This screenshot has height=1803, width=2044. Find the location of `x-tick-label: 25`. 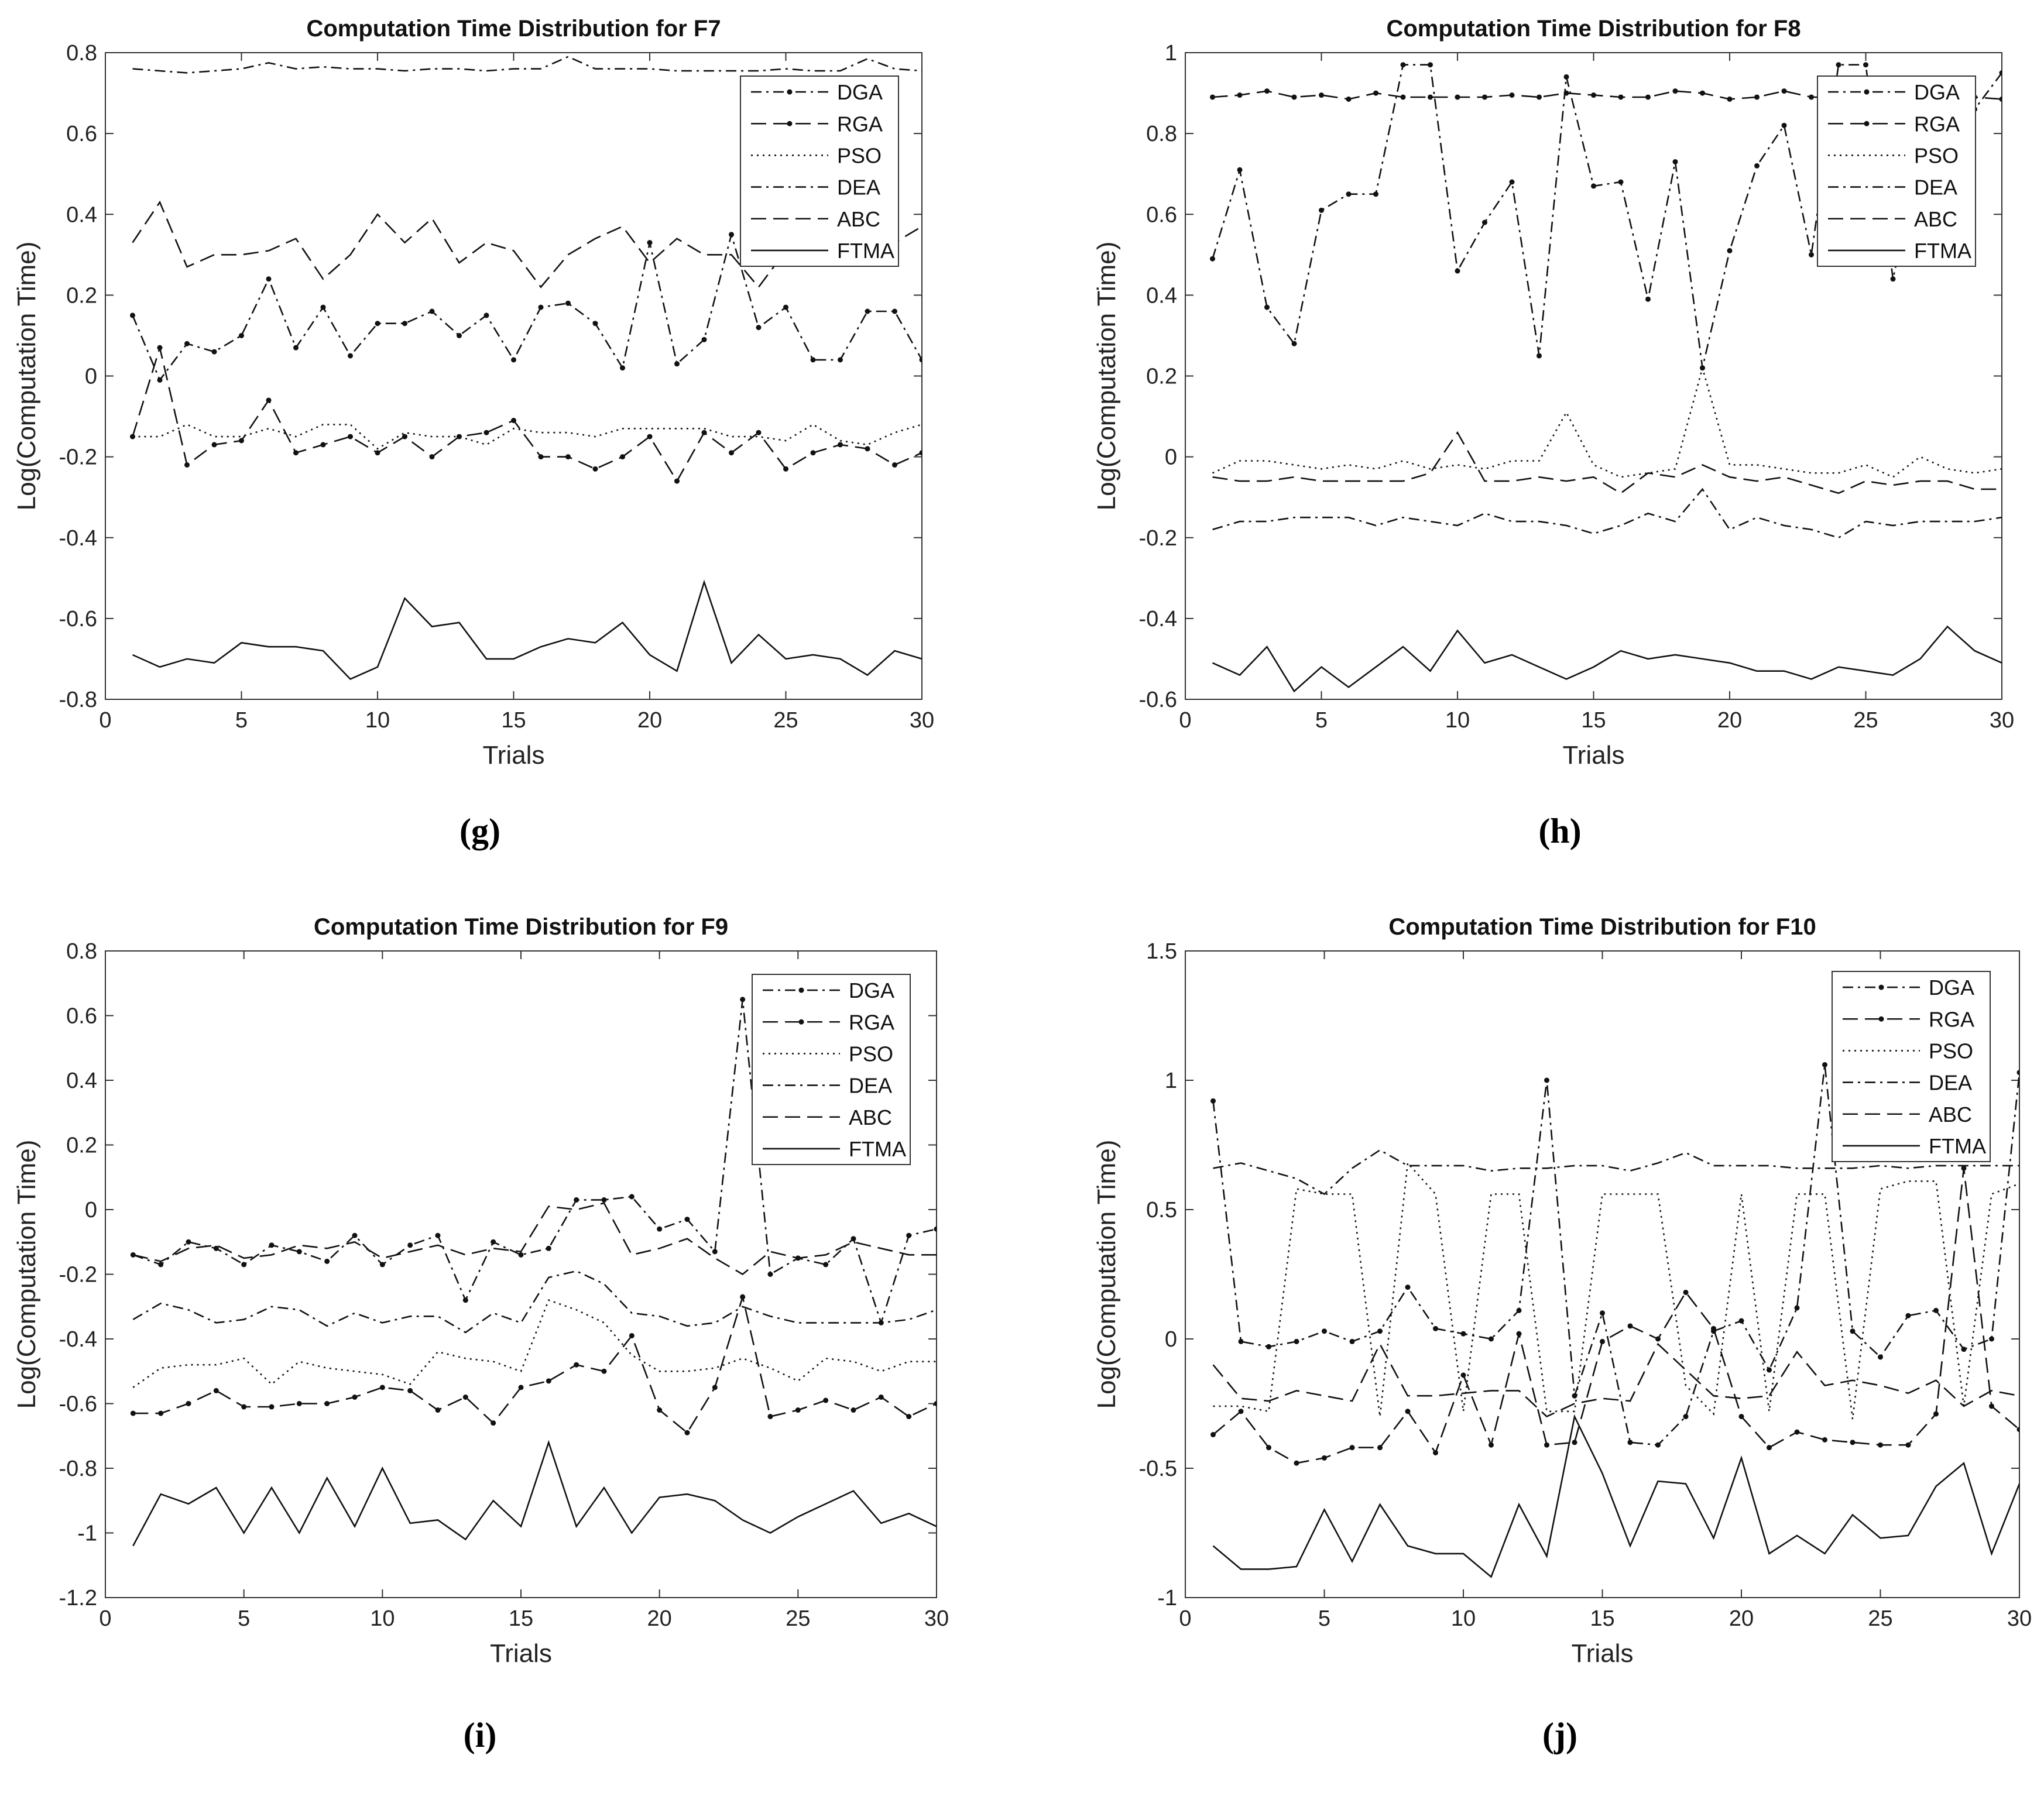

x-tick-label: 25 is located at coordinates (1866, 720).